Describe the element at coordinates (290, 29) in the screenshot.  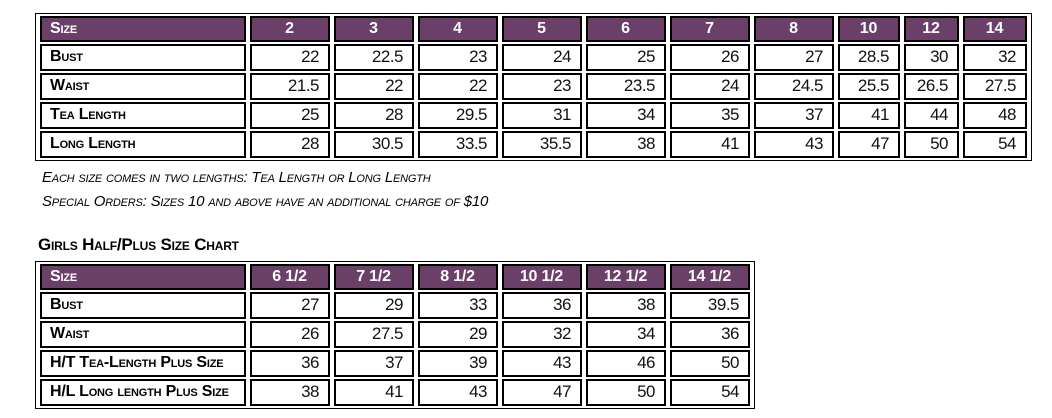
I see `size-column-header: 2` at that location.